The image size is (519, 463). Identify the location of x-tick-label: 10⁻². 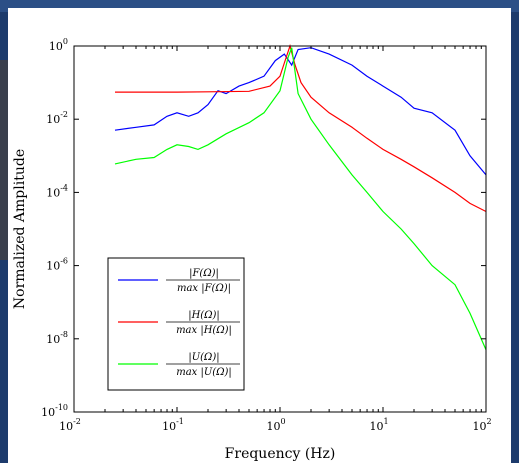
(70, 425).